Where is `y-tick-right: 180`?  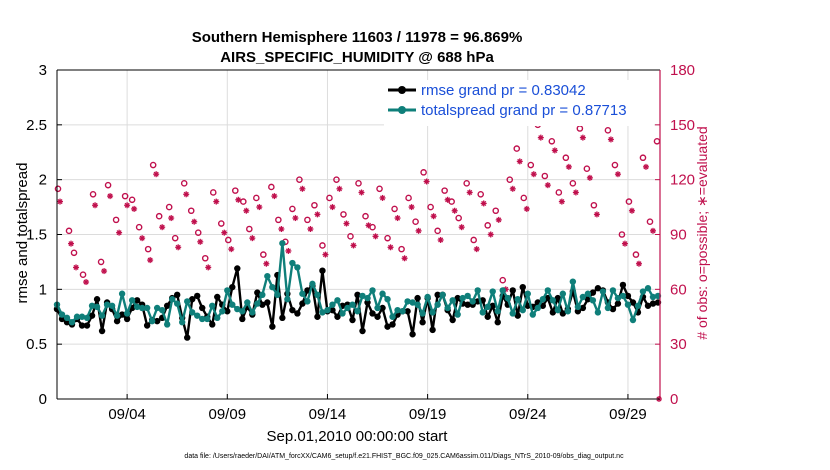
y-tick-right: 180 is located at coordinates (682, 70).